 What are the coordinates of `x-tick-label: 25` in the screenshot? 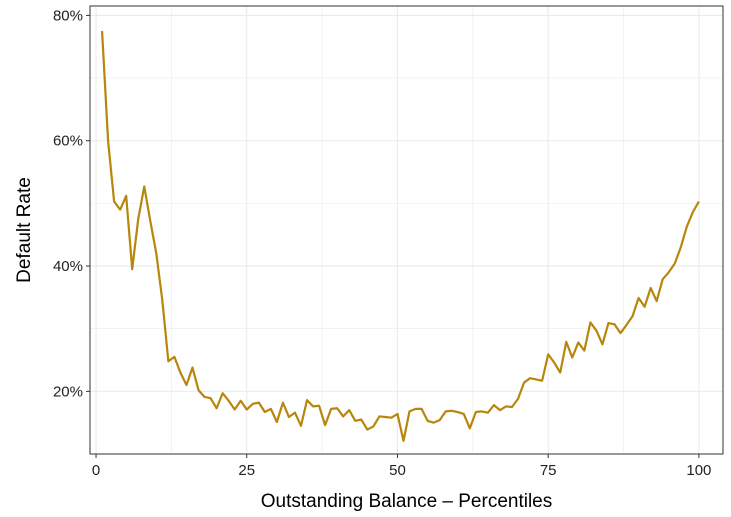 It's located at (246, 470).